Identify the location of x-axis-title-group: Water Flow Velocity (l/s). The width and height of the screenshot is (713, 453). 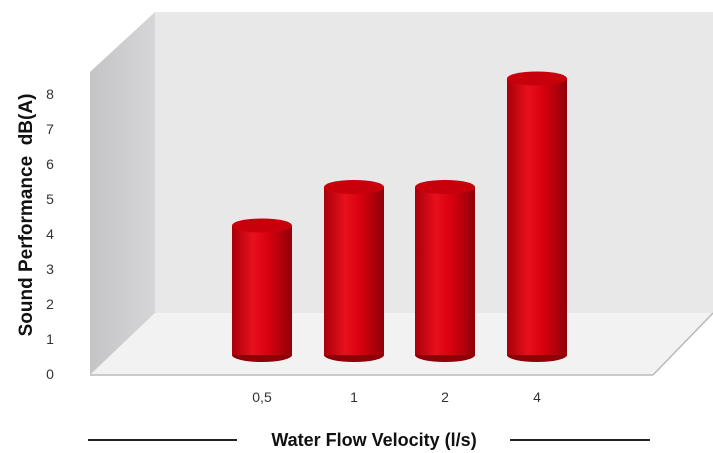
(369, 440).